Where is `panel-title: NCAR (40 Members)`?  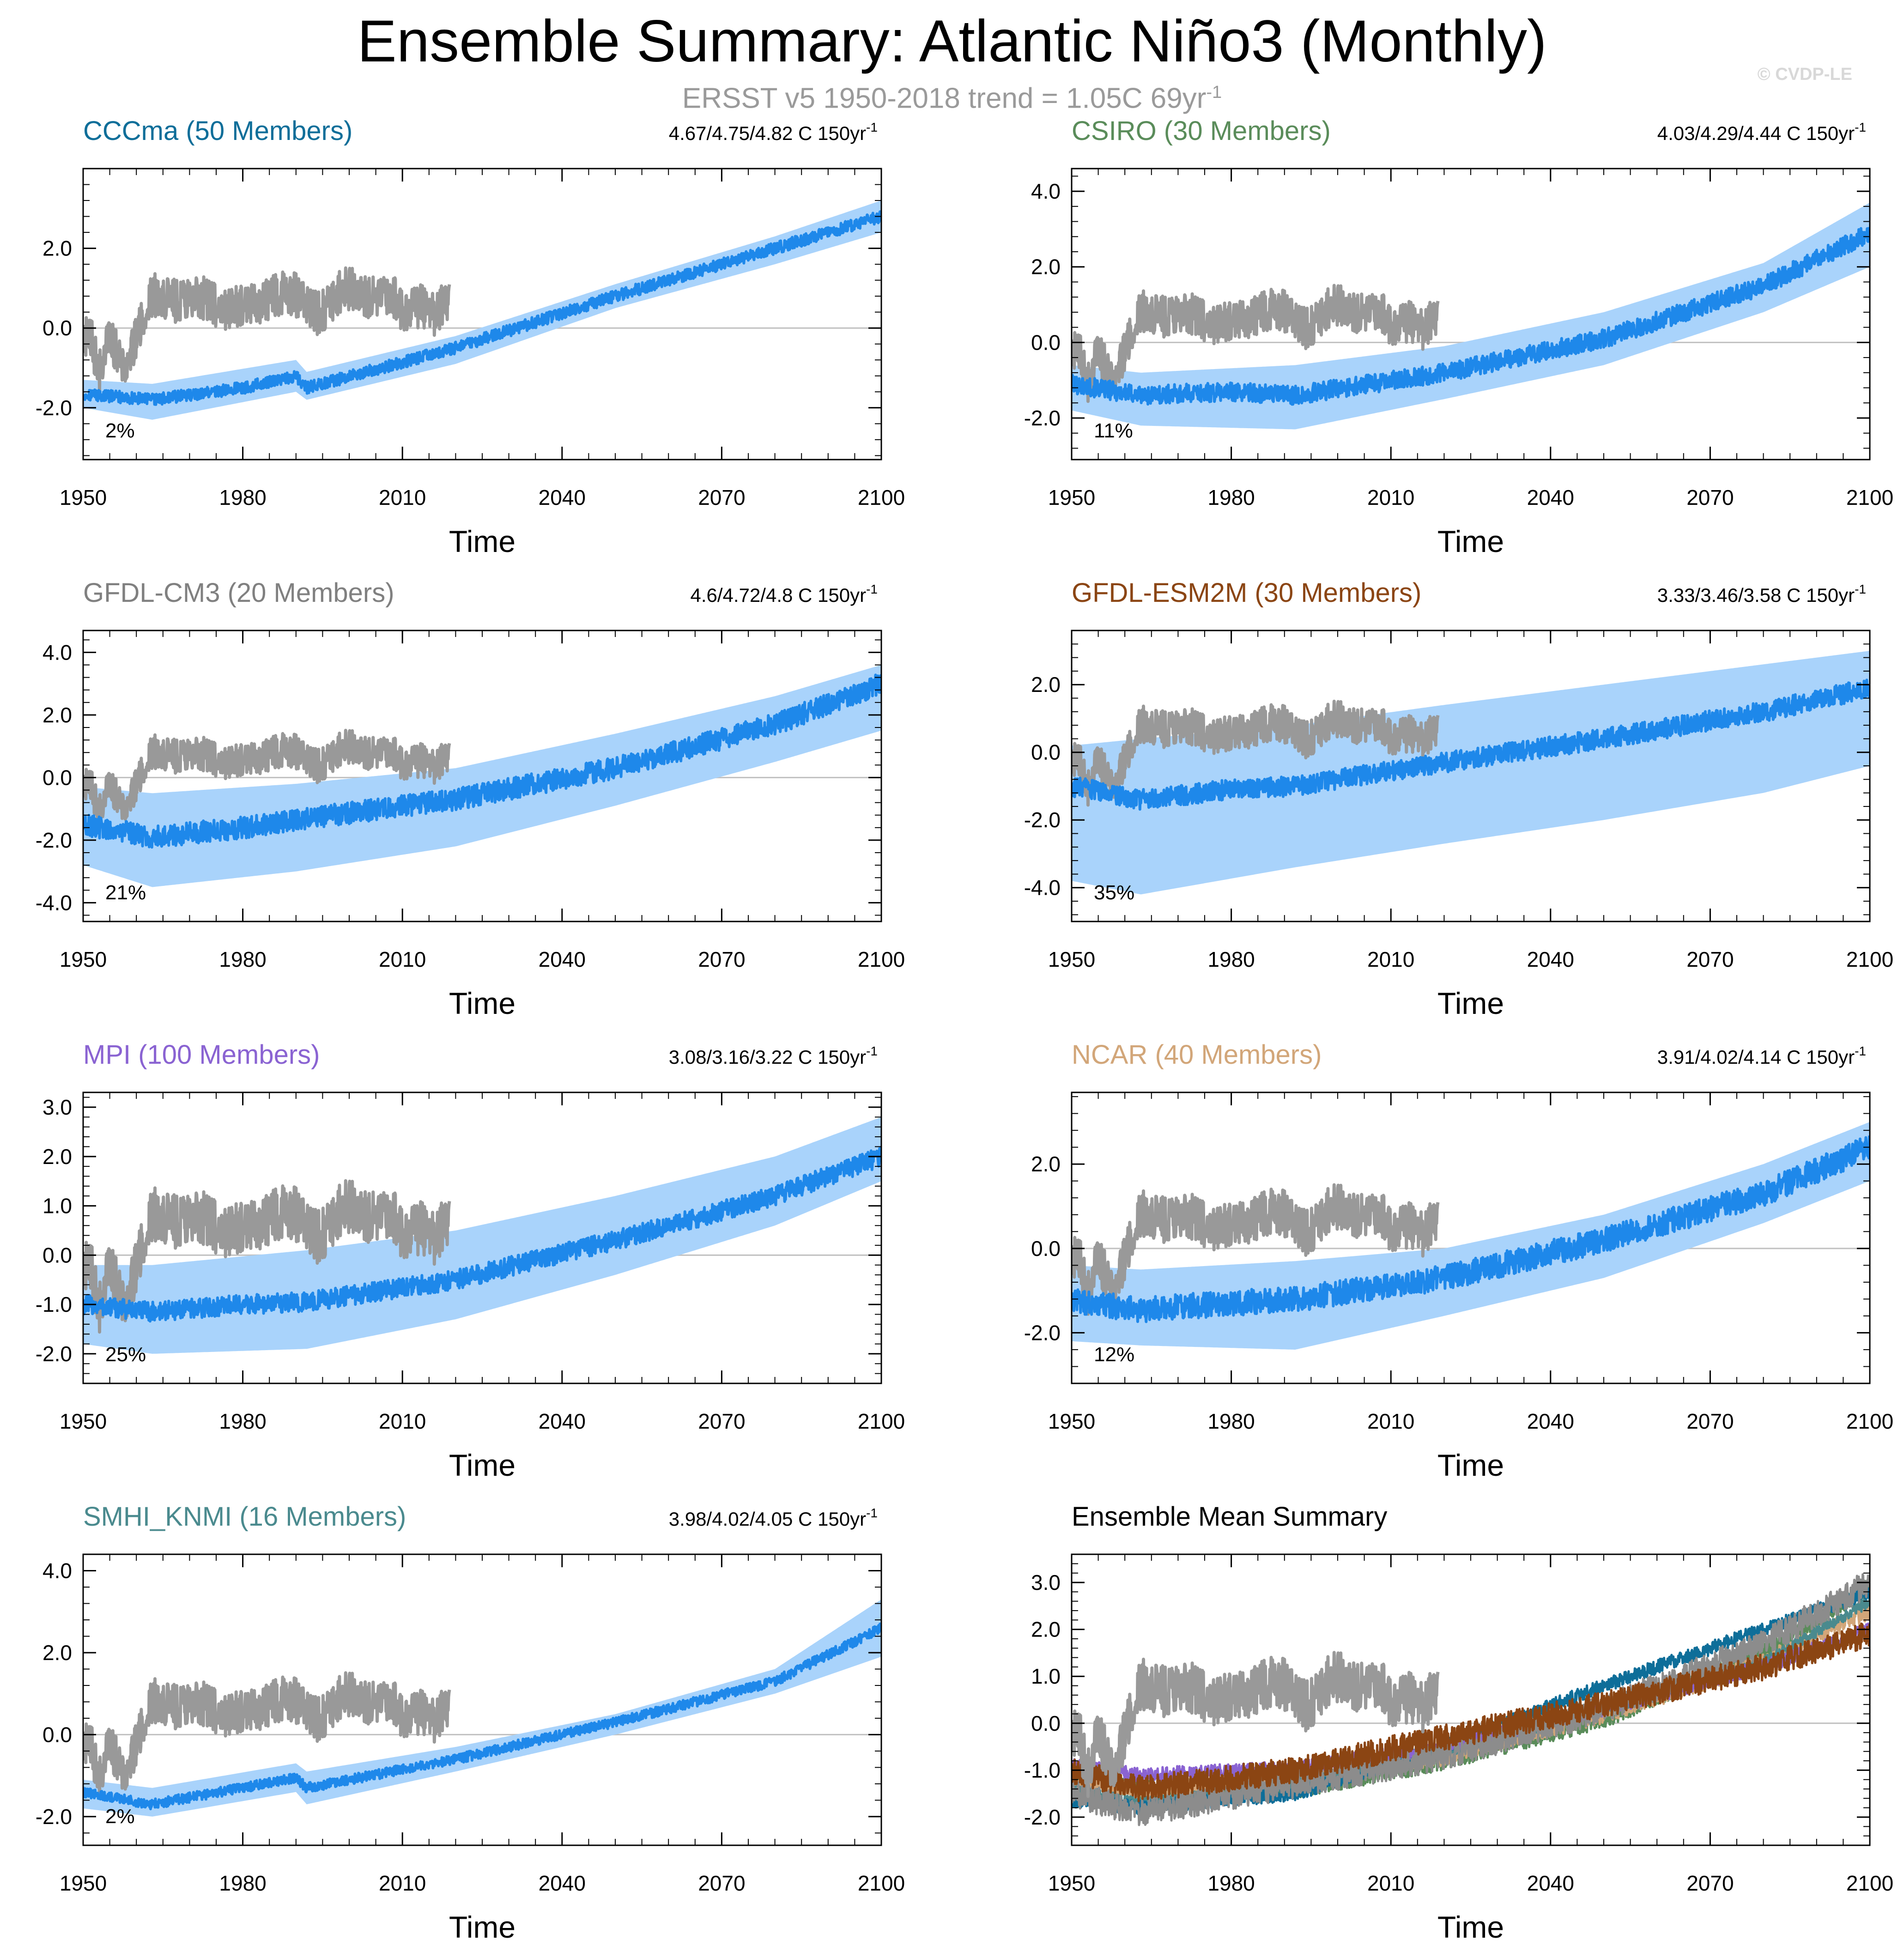 panel-title: NCAR (40 Members) is located at coordinates (1197, 1055).